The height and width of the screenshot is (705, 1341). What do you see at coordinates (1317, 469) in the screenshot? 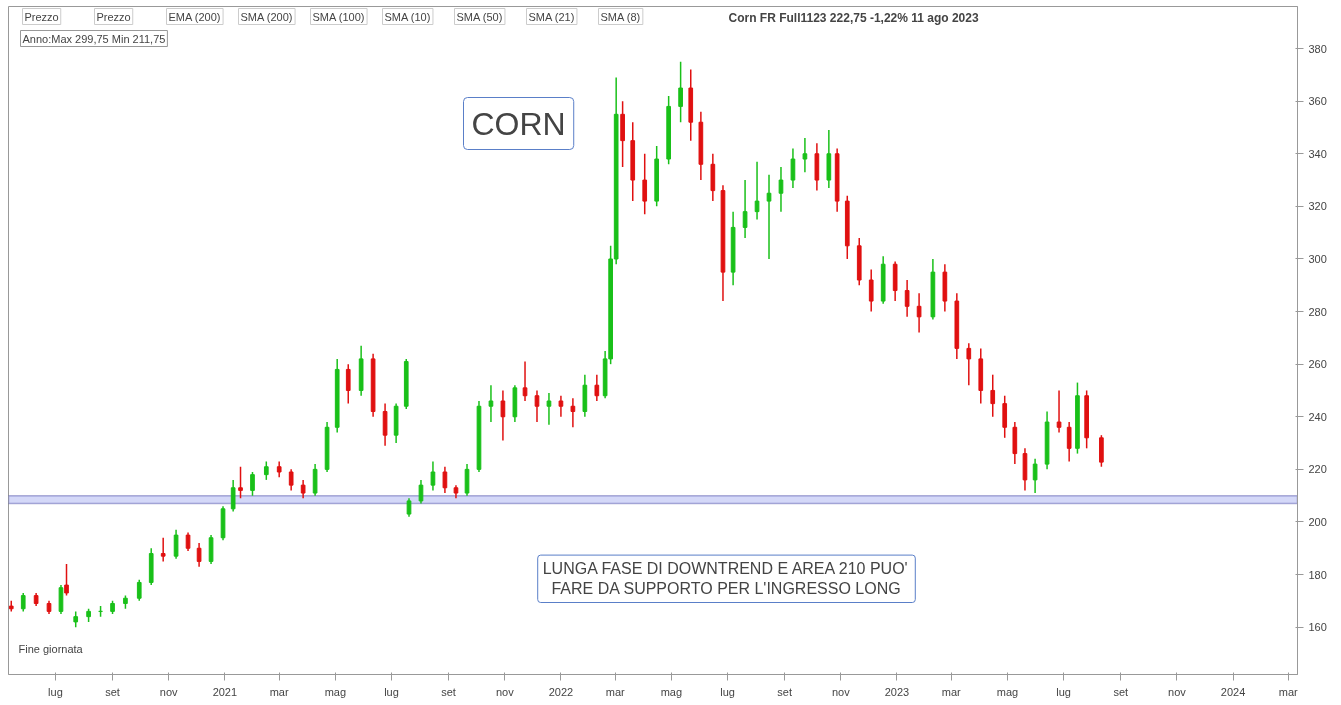
I see `y-tick-label: 220` at bounding box center [1317, 469].